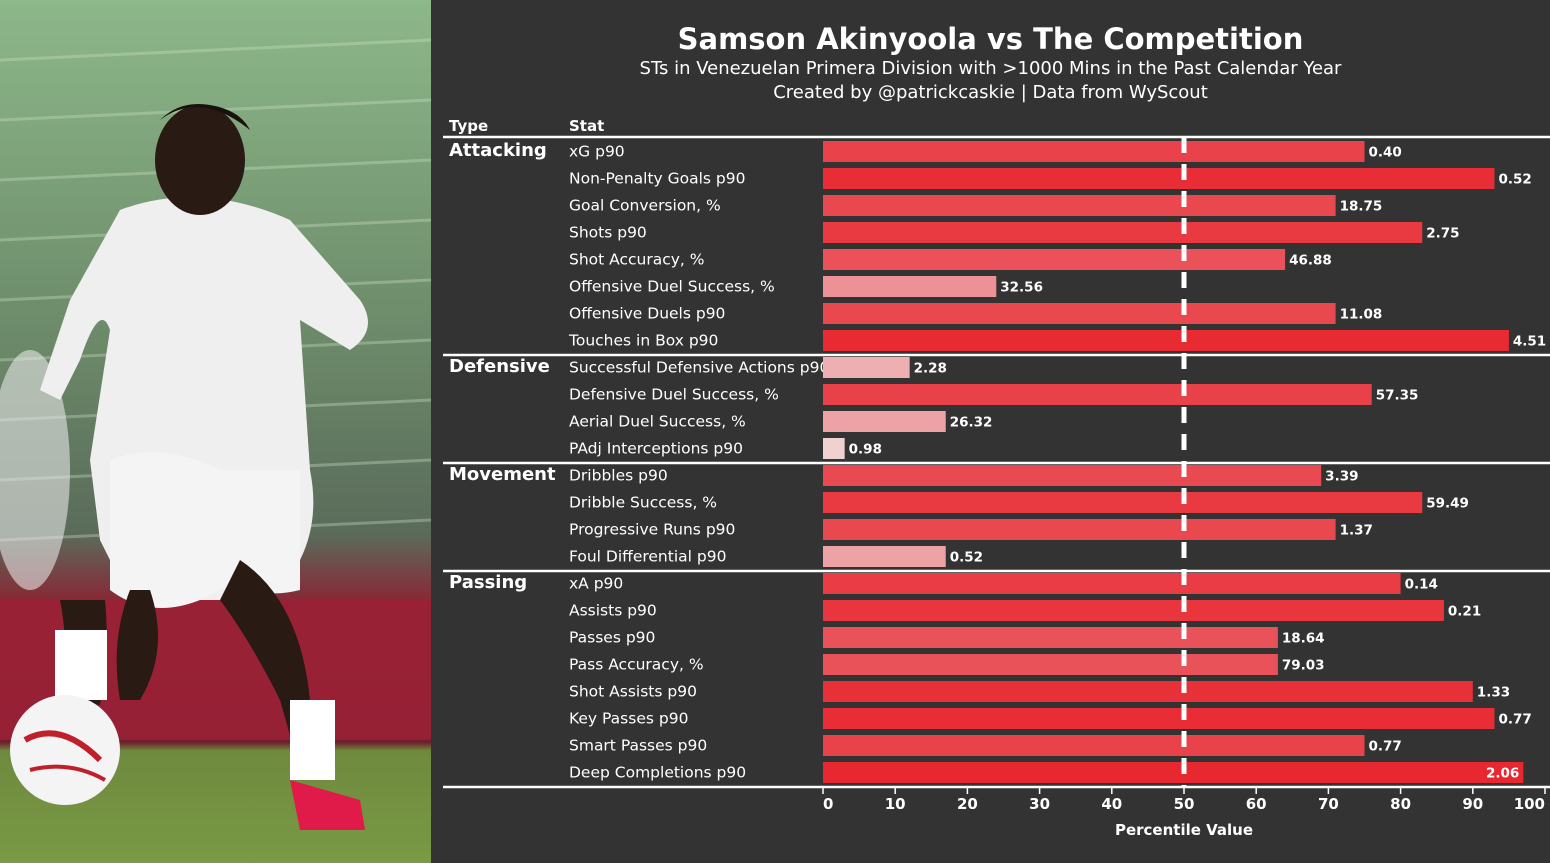  What do you see at coordinates (865, 450) in the screenshot?
I see `bar-value-label: 0.98` at bounding box center [865, 450].